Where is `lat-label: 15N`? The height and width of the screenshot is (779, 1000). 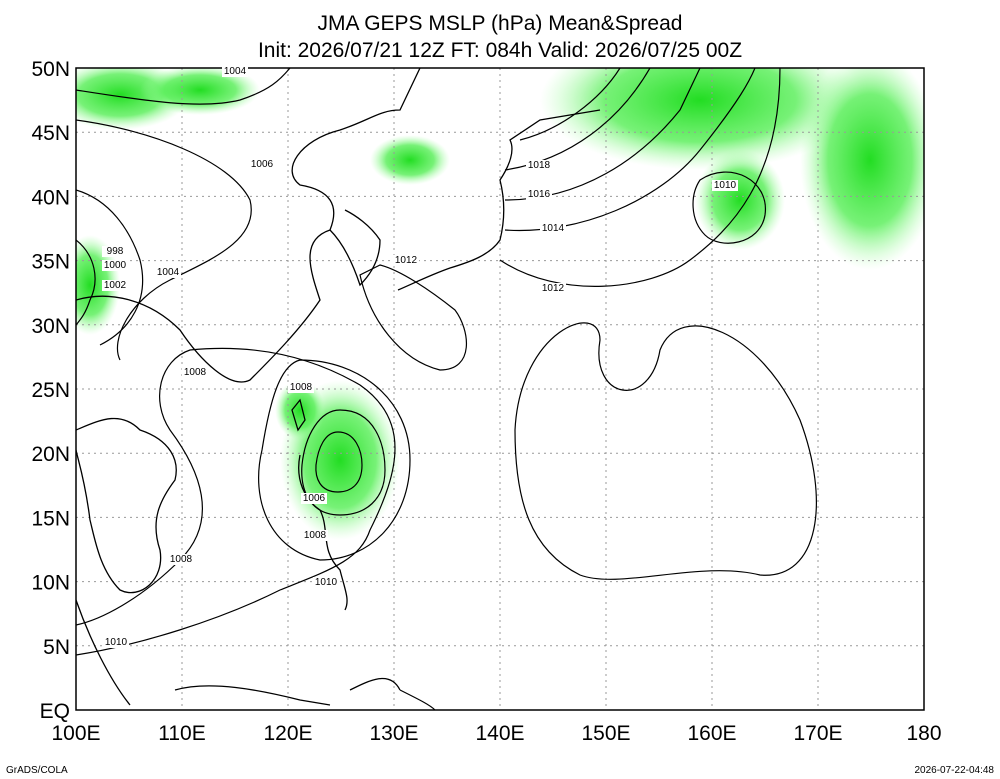 lat-label: 15N is located at coordinates (50, 518).